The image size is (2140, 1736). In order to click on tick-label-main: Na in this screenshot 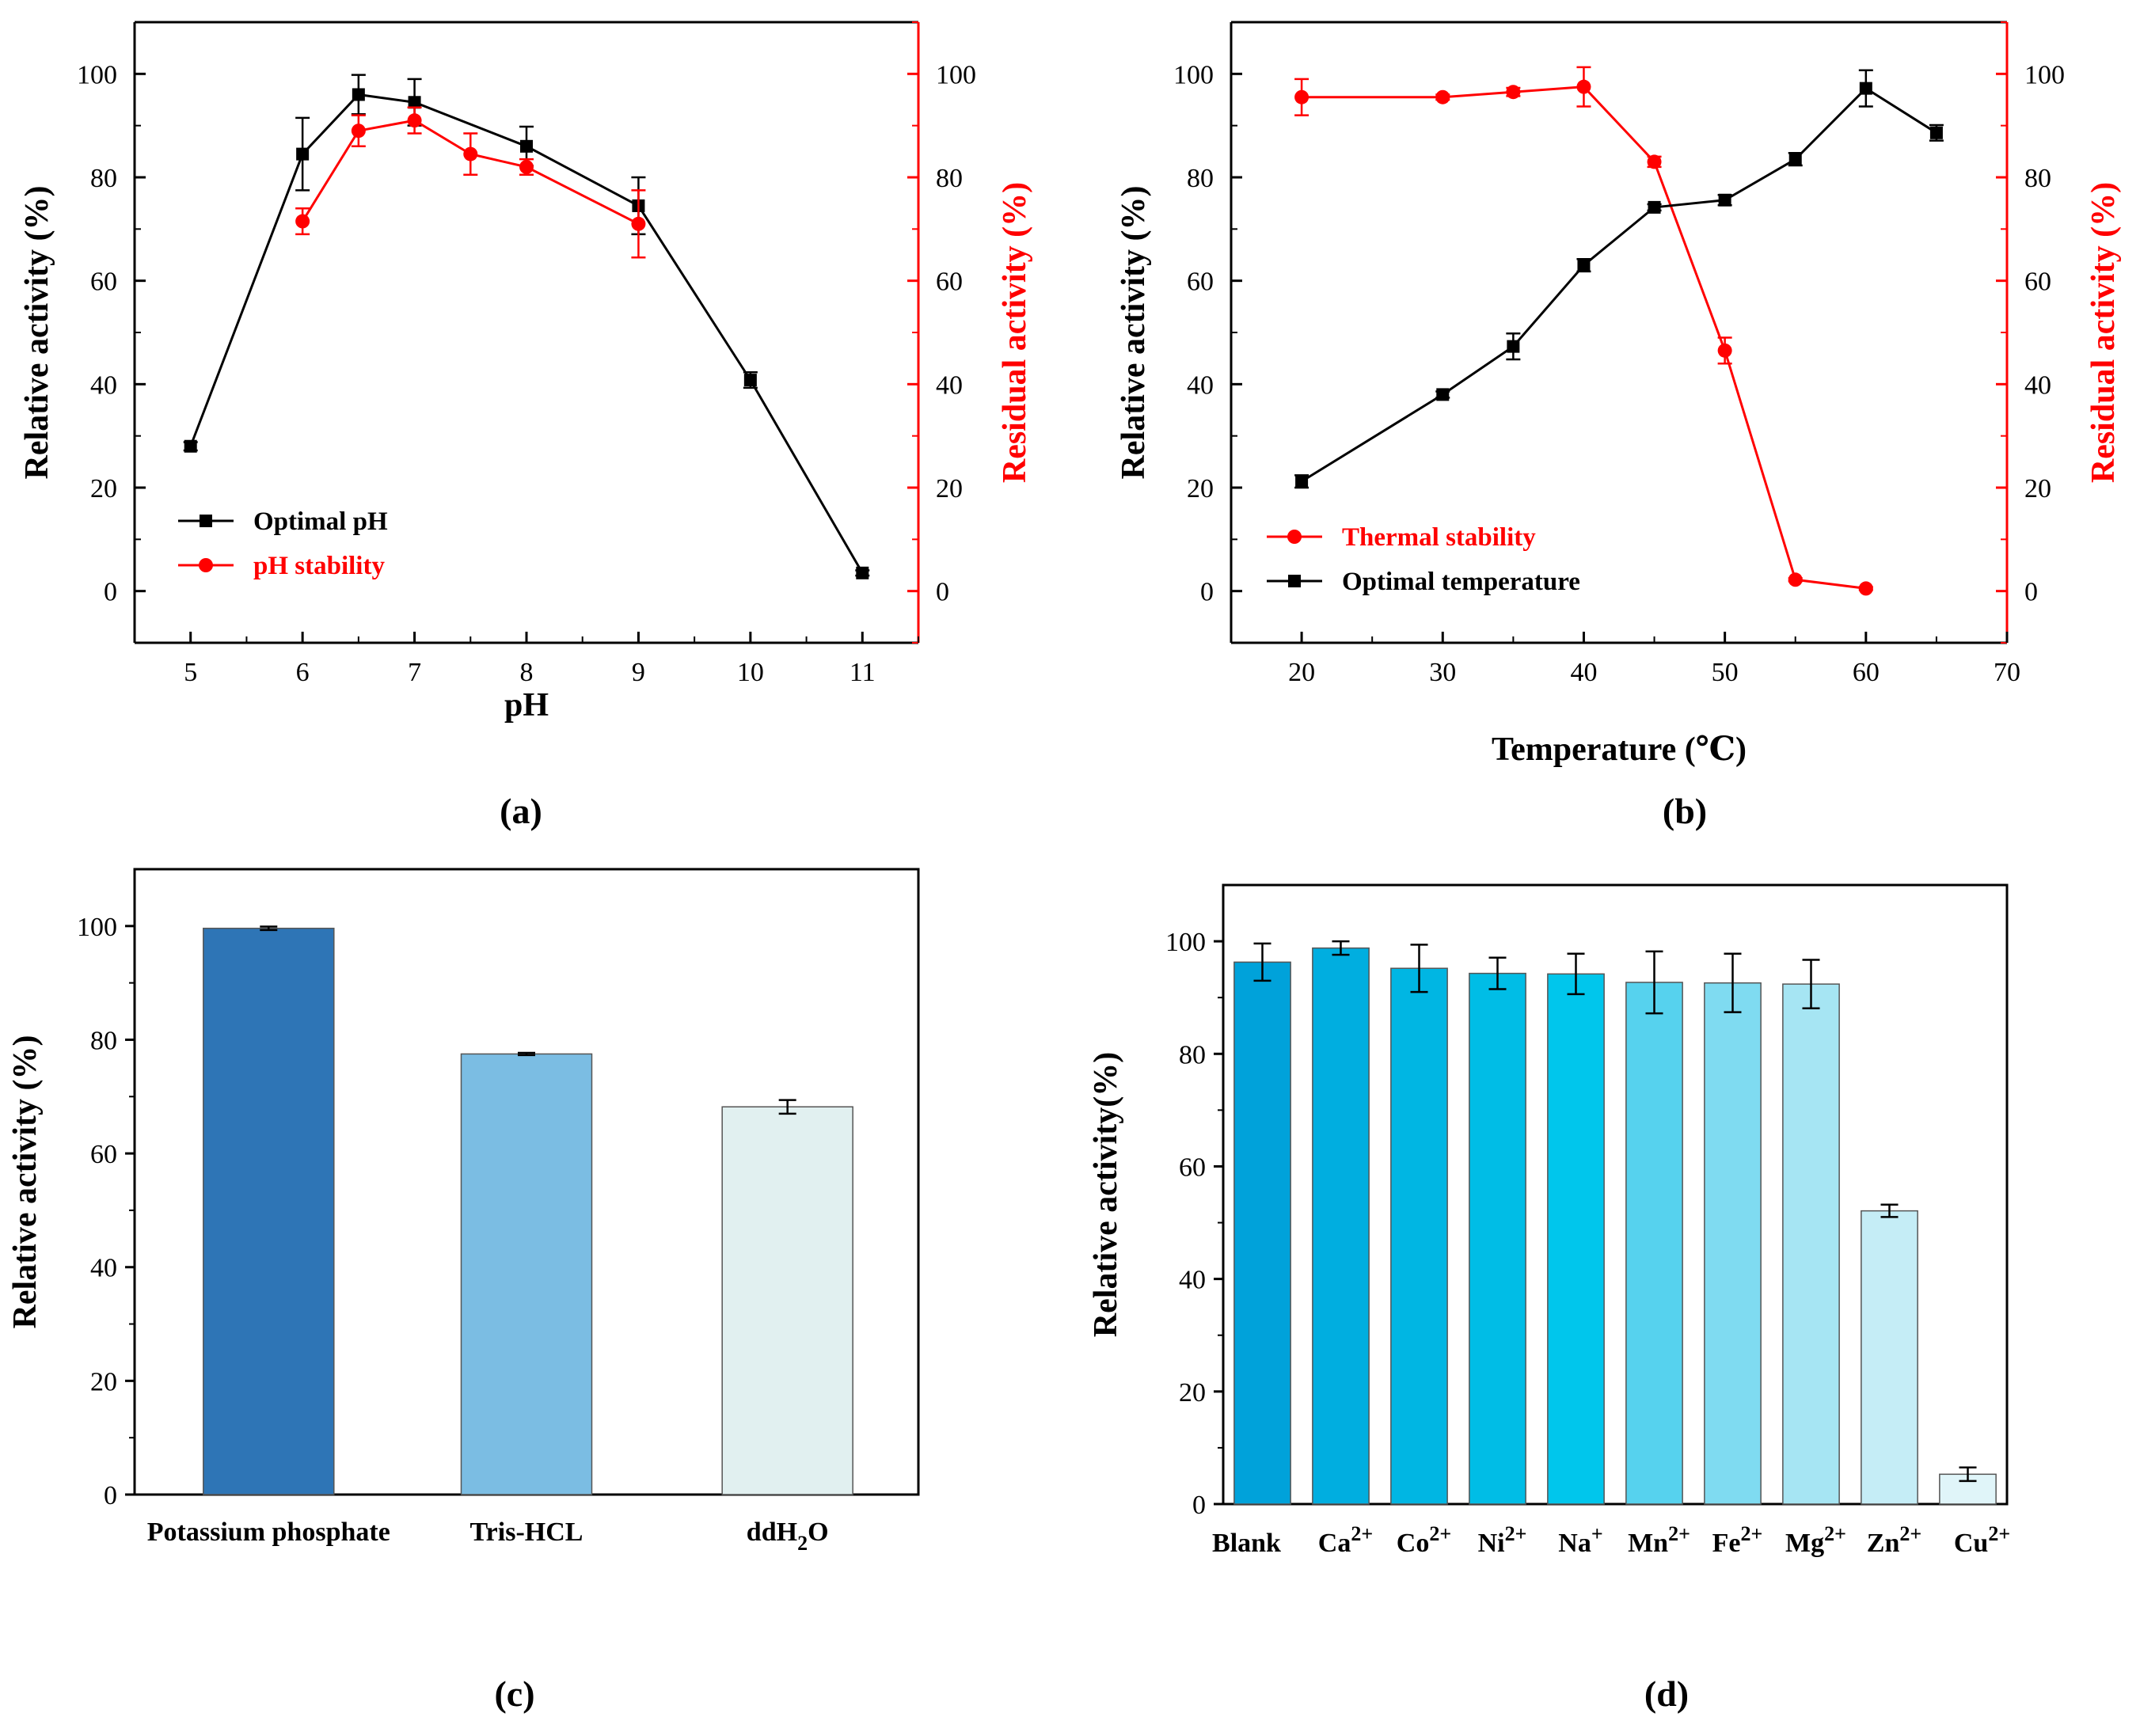, I will do `click(1574, 1543)`.